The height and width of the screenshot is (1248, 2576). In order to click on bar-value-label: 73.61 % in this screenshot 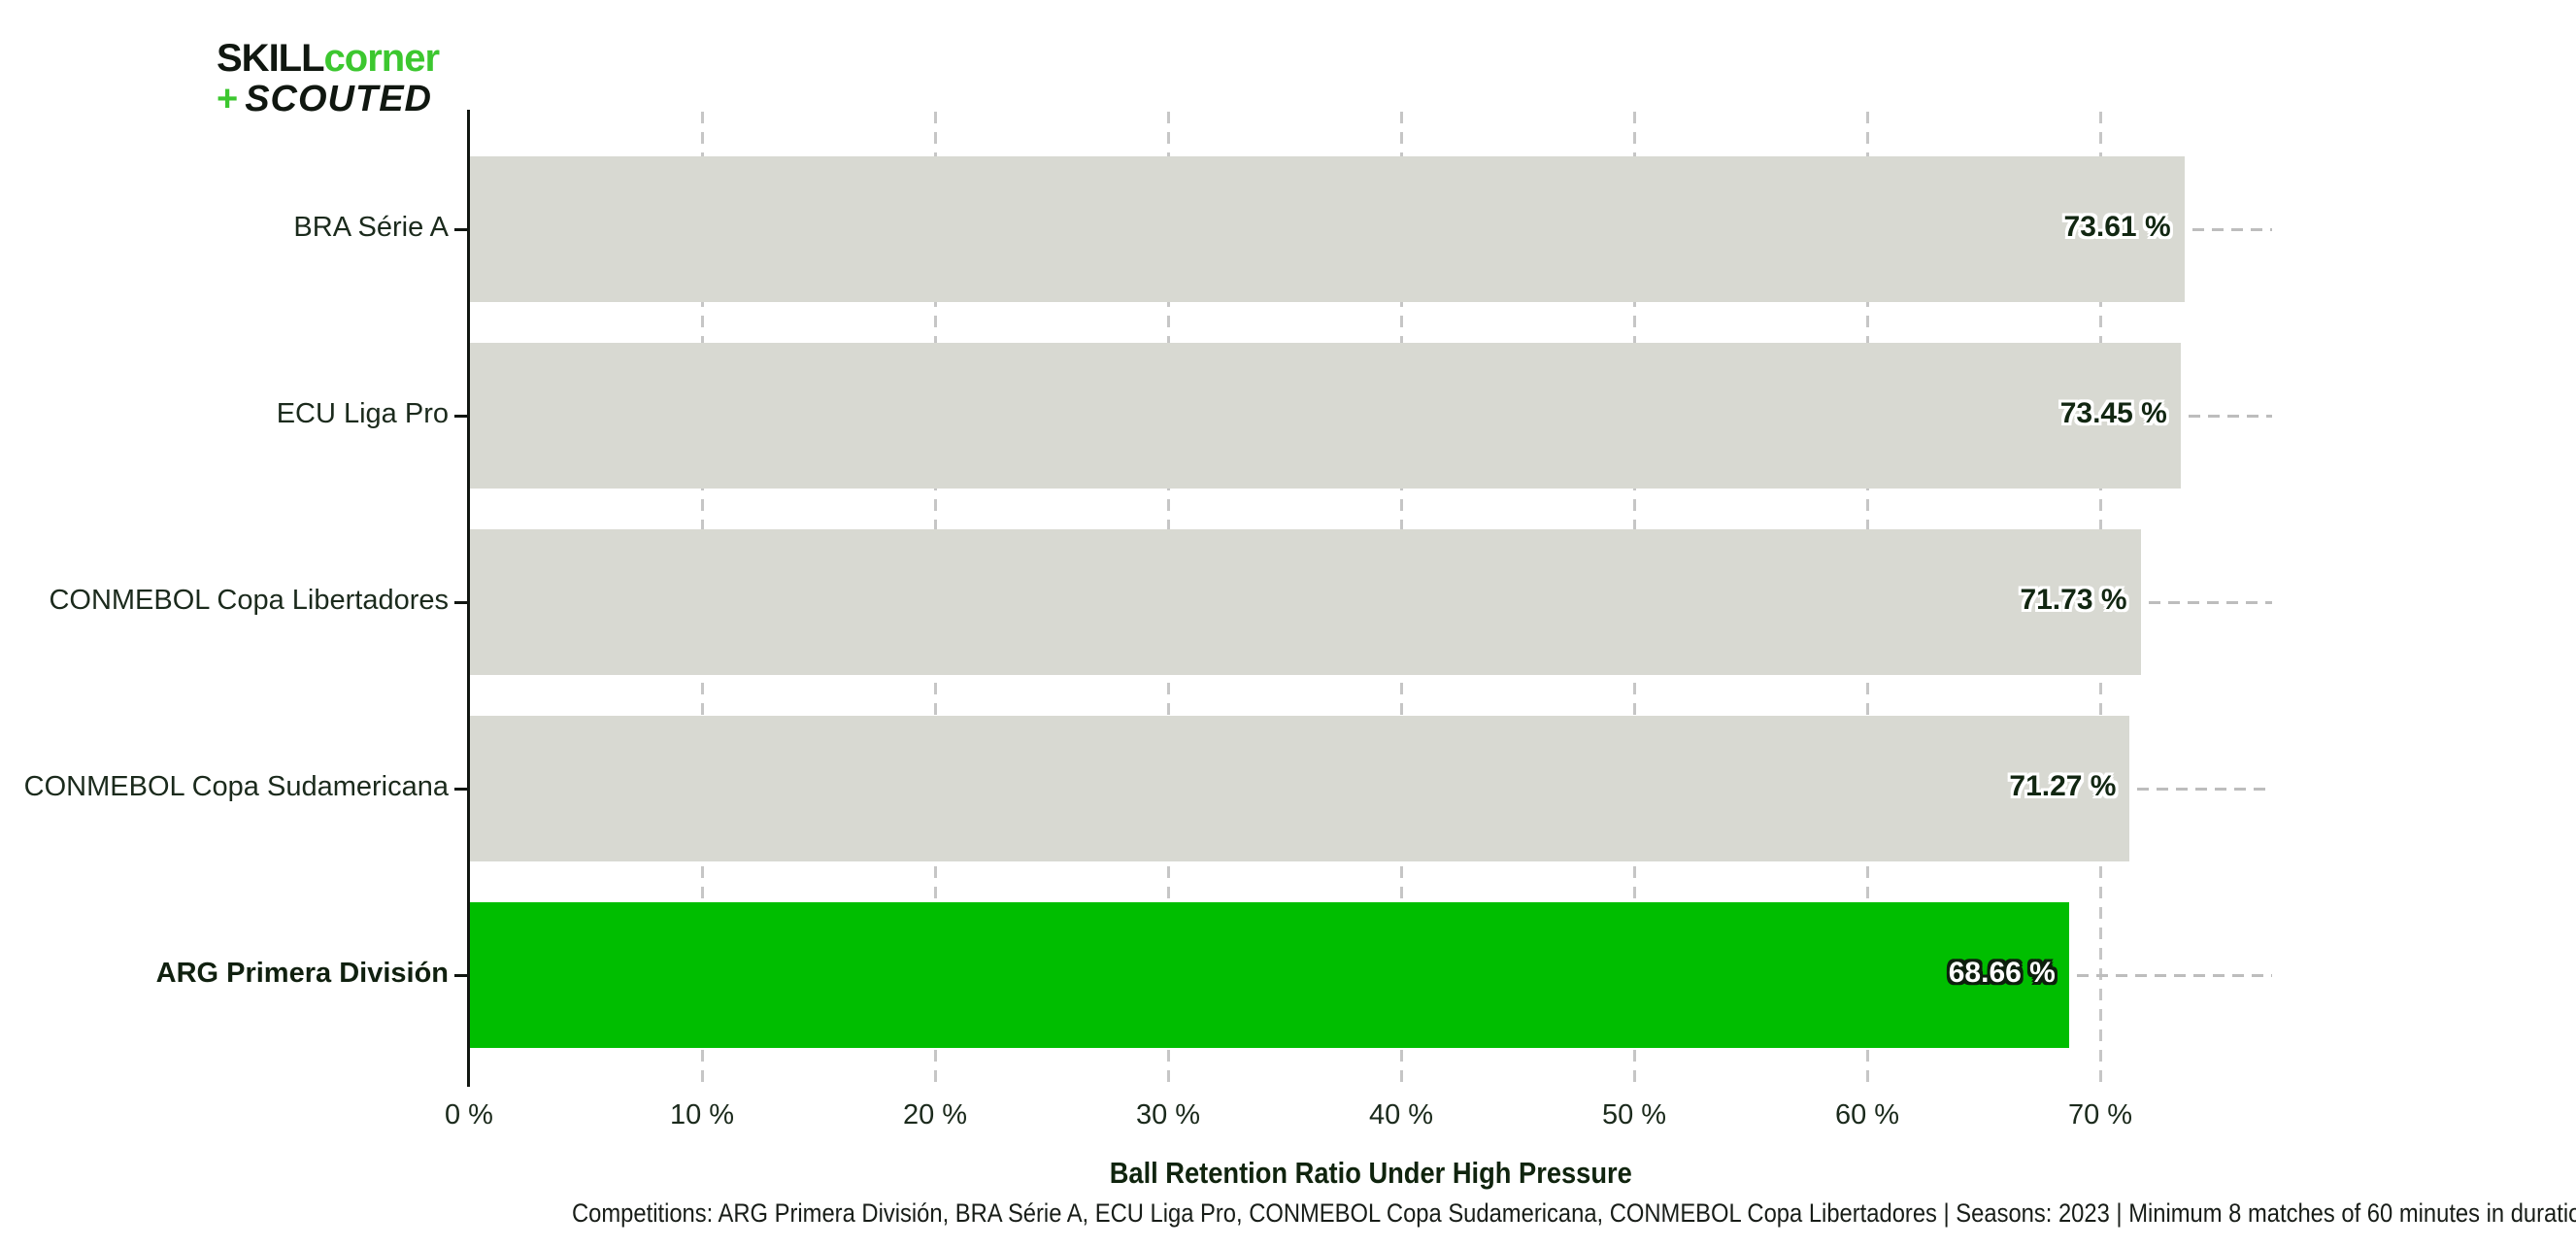, I will do `click(2117, 227)`.